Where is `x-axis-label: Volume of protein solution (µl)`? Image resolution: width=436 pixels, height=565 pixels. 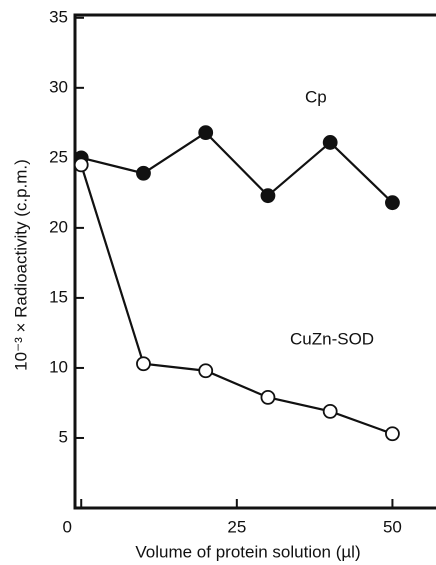
x-axis-label: Volume of protein solution (µl) is located at coordinates (247, 551).